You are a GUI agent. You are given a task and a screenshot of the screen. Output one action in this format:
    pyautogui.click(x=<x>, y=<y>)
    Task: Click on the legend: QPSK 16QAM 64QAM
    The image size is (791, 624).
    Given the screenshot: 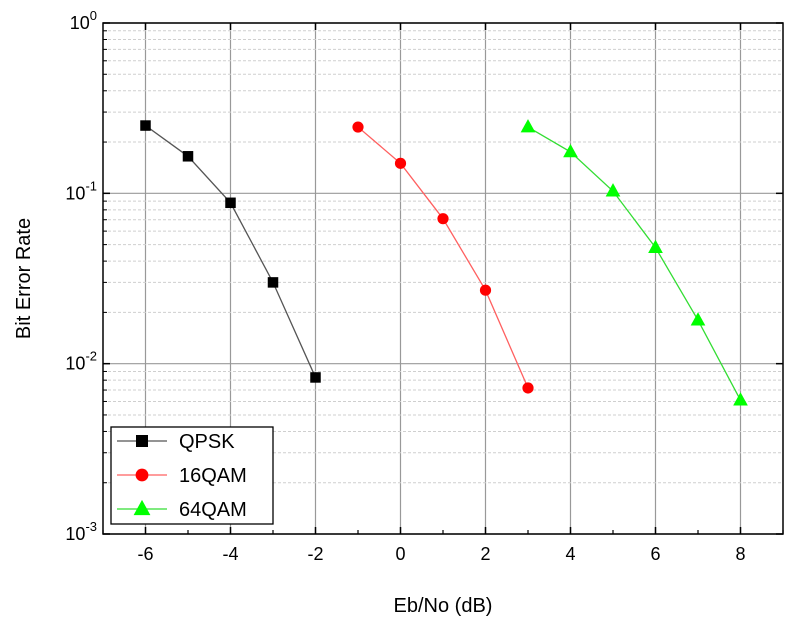 What is the action you would take?
    pyautogui.click(x=192, y=475)
    